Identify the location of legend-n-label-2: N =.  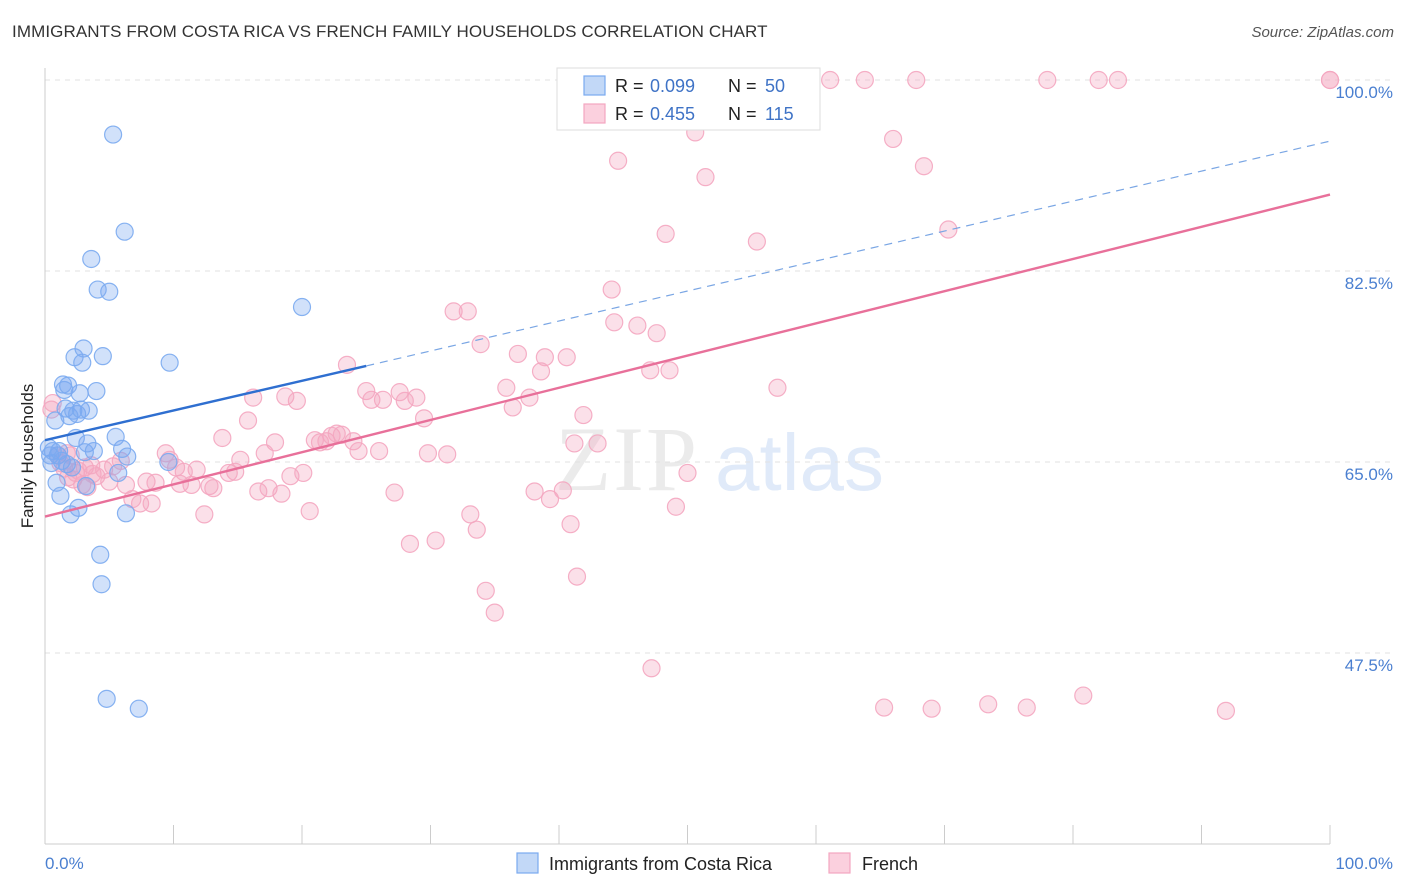
(742, 114).